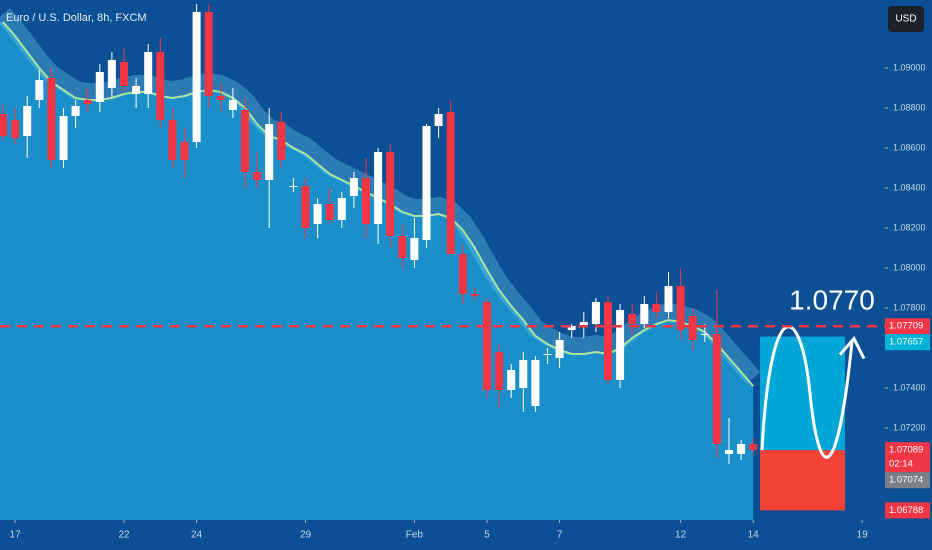  What do you see at coordinates (560, 535) in the screenshot?
I see `x-tick-label: 7` at bounding box center [560, 535].